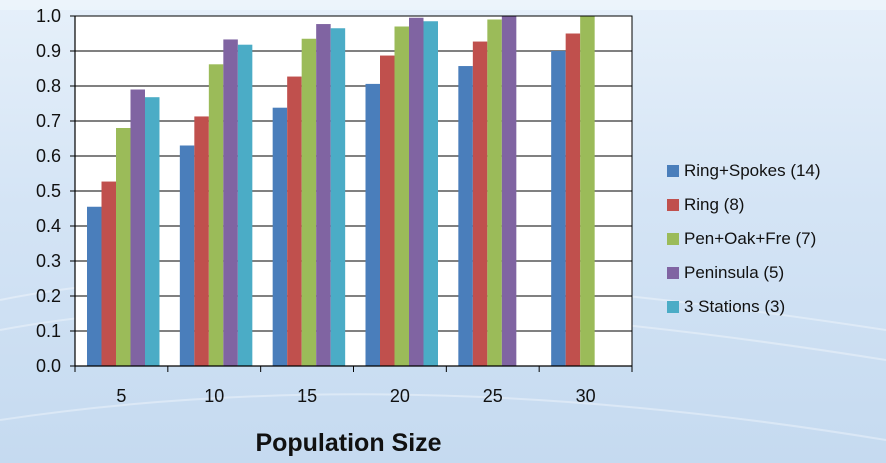 This screenshot has width=886, height=463. Describe the element at coordinates (48, 226) in the screenshot. I see `y-tick-label: 0.4` at that location.